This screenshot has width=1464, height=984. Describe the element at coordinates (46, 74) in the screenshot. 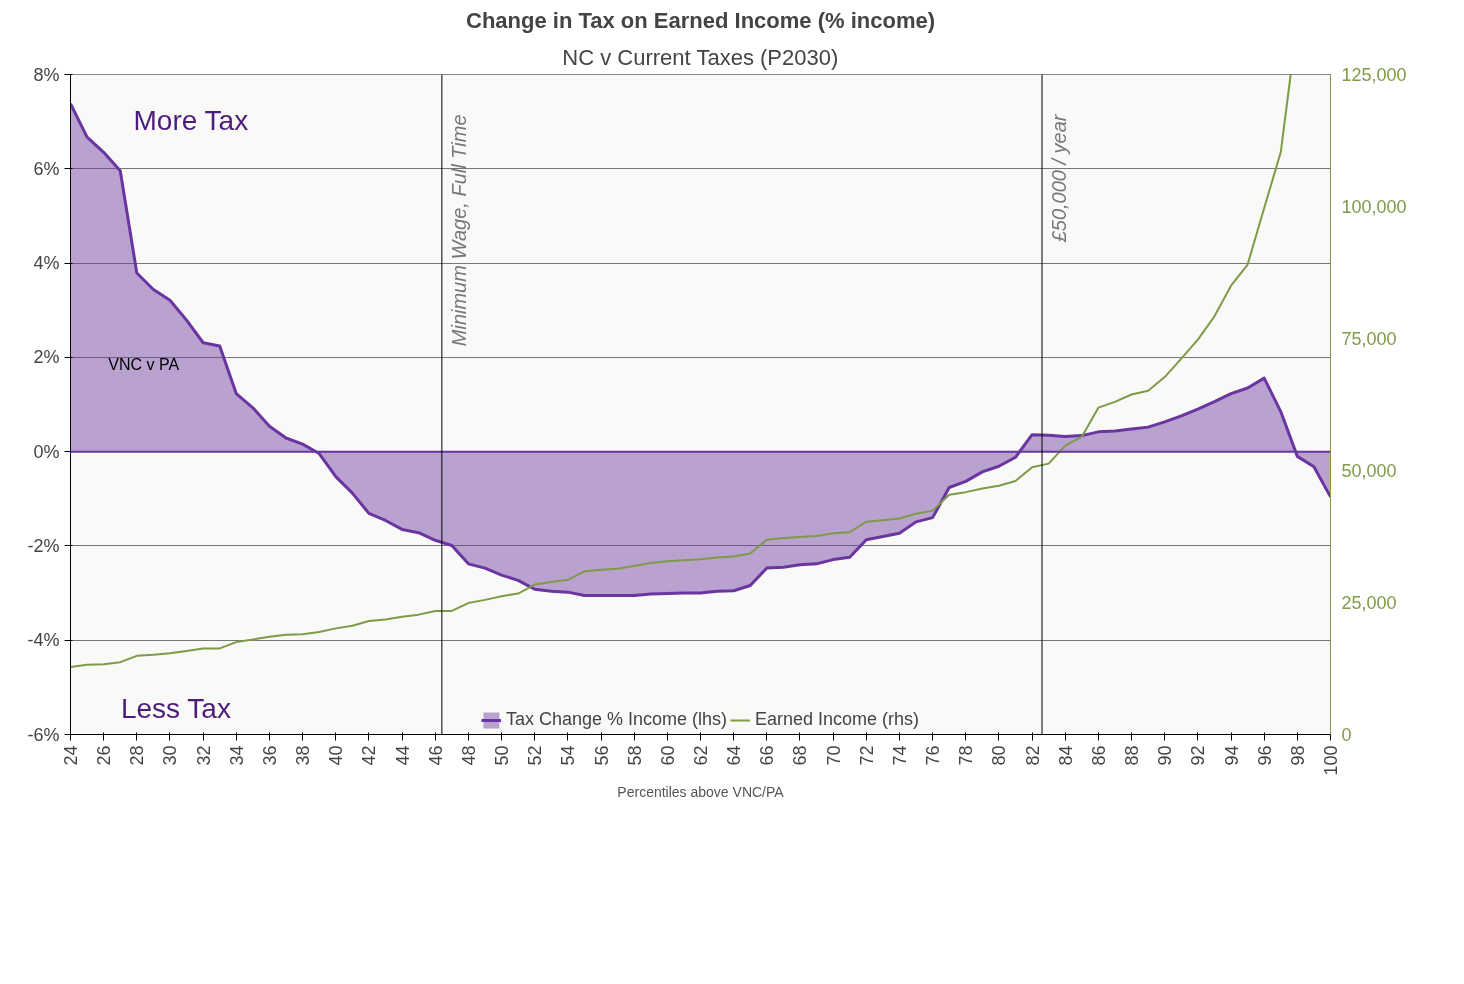

I see `y-tick-label: 8%` at that location.